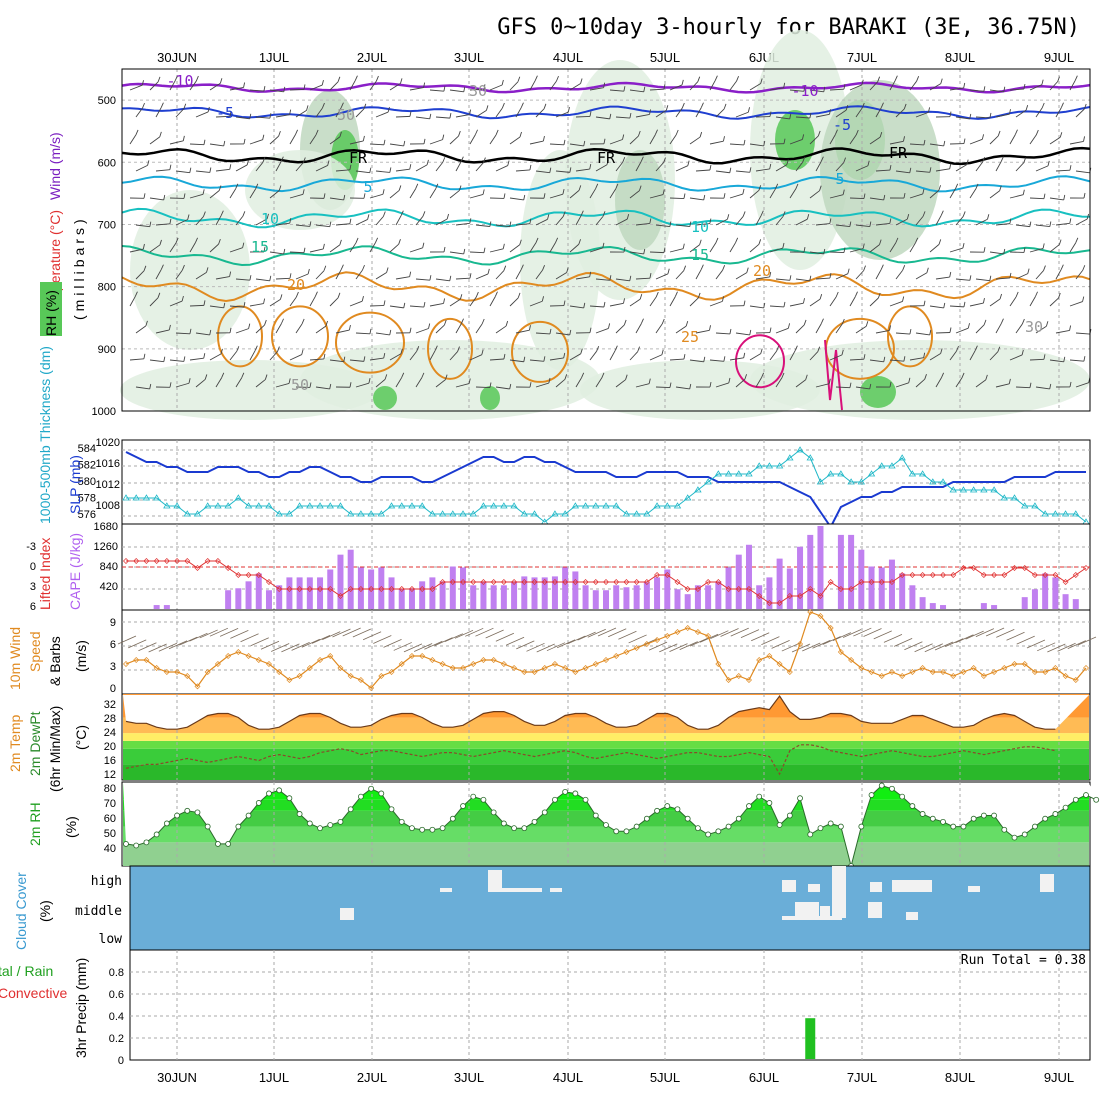 Image resolution: width=1100 pixels, height=1100 pixels. I want to click on rh-blob, so click(190, 270).